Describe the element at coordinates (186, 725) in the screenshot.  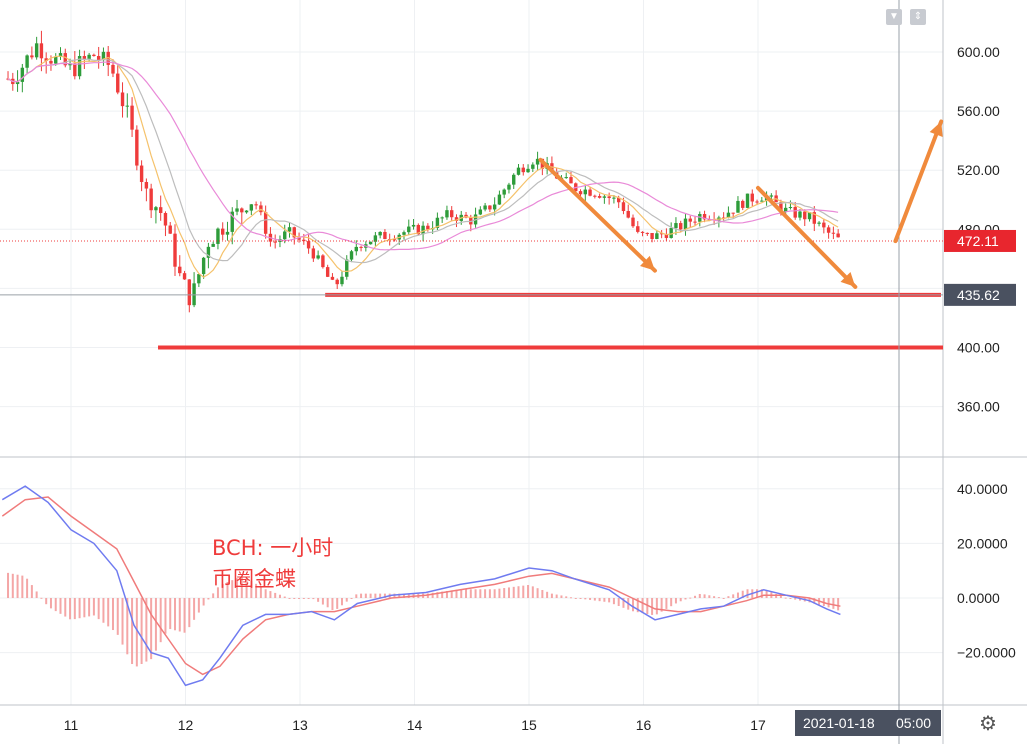
I see `time-tick-label: 12` at that location.